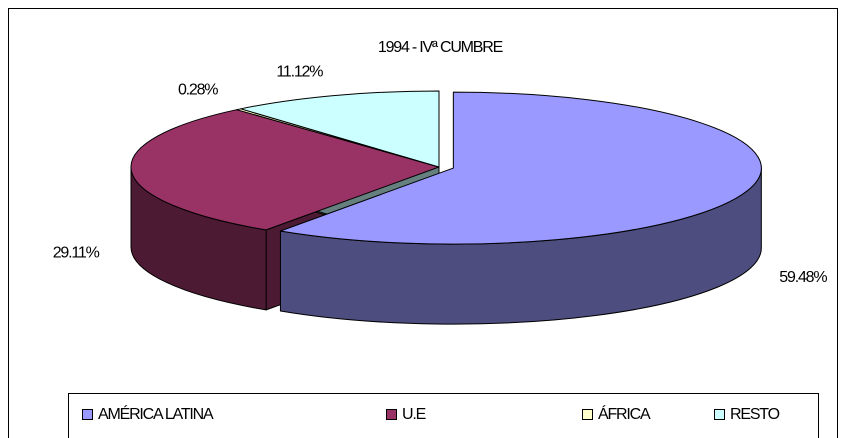 The width and height of the screenshot is (846, 438). What do you see at coordinates (156, 413) in the screenshot?
I see `legend-label: AMÉRICA LATINA` at bounding box center [156, 413].